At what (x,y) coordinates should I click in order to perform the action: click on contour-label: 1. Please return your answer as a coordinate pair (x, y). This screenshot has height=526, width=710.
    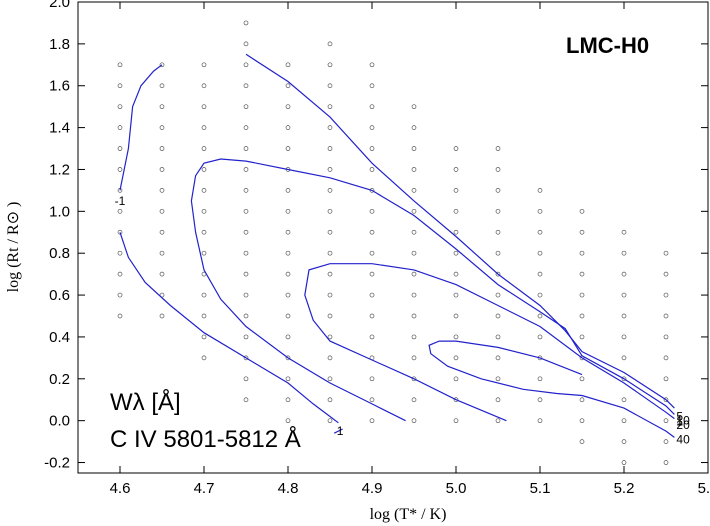
    Looking at the image, I should click on (340, 431).